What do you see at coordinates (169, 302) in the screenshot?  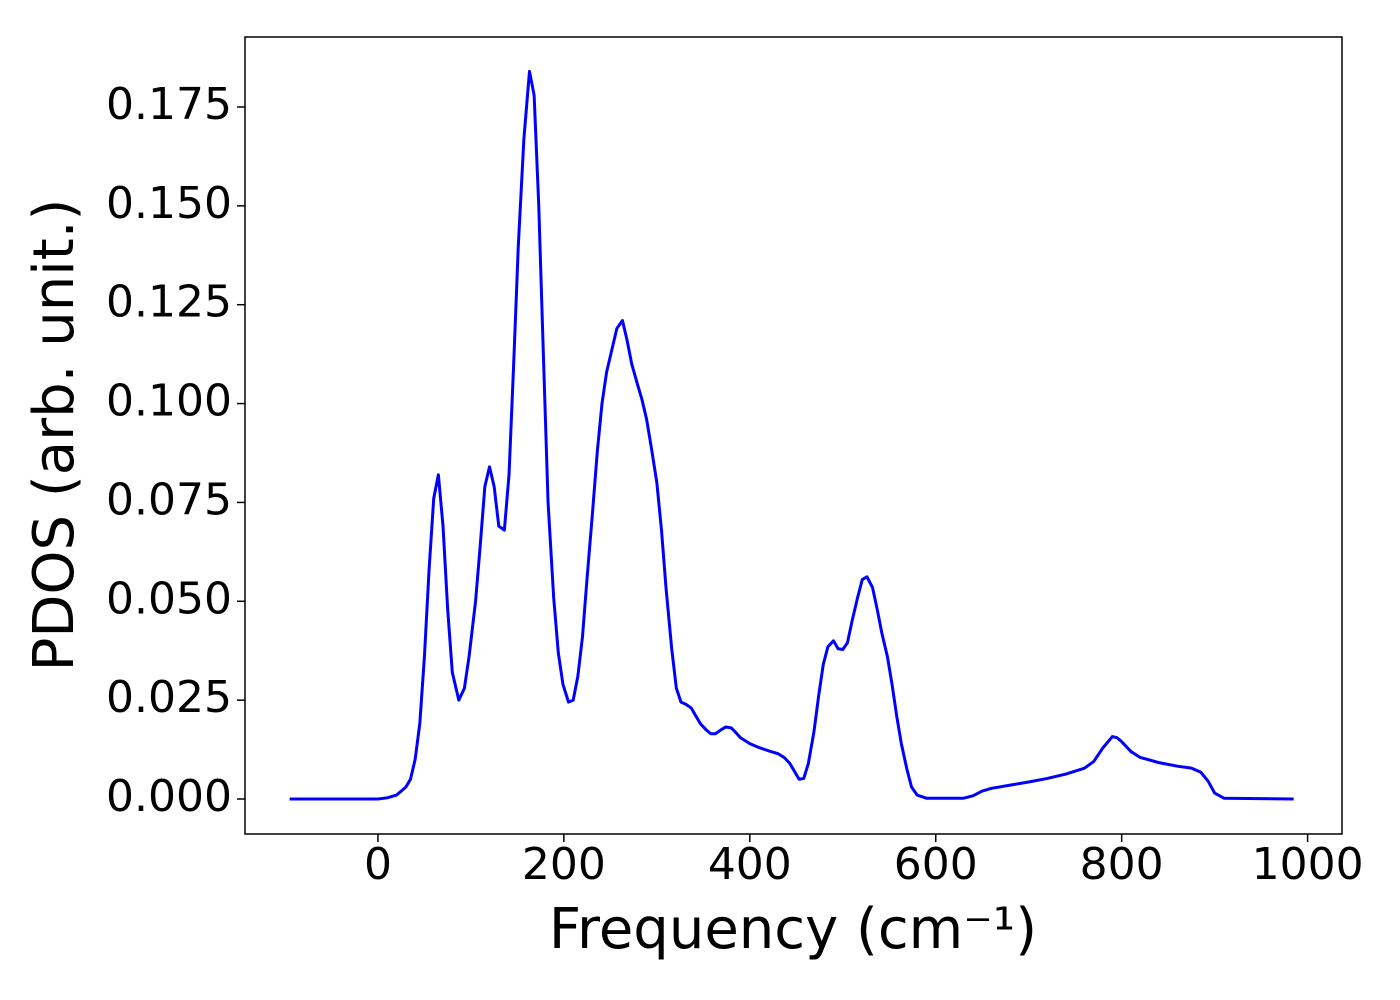 I see `y-tick-label: 0.125` at bounding box center [169, 302].